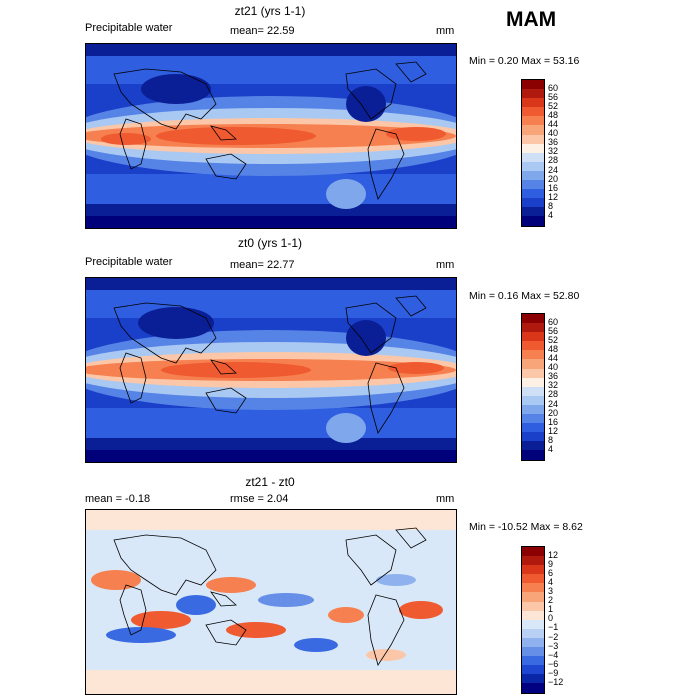  Describe the element at coordinates (524, 296) in the screenshot. I see `panel-2-min-max: Min = 0.16 Max = 52.80` at that location.